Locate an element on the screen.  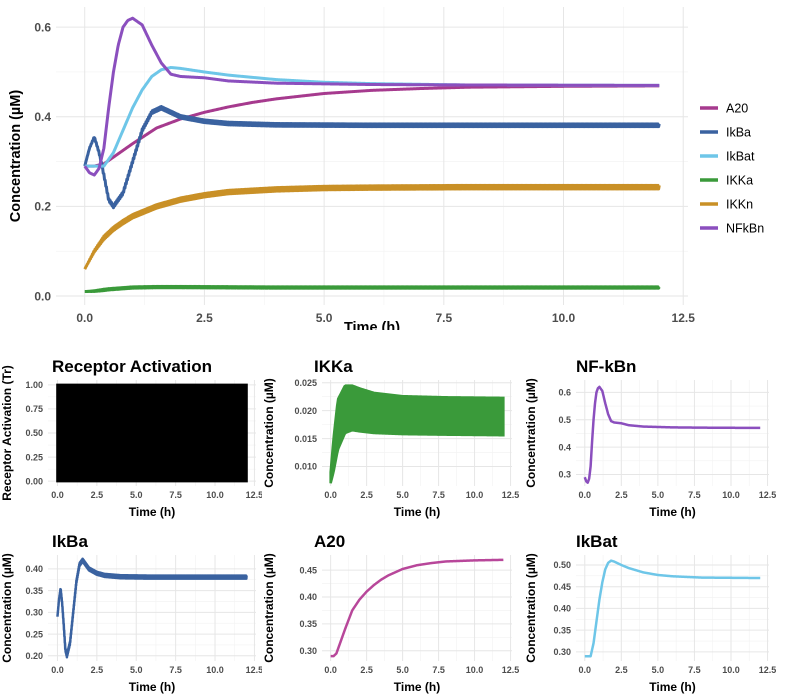
panel-title: IKKa is located at coordinates (333, 366).